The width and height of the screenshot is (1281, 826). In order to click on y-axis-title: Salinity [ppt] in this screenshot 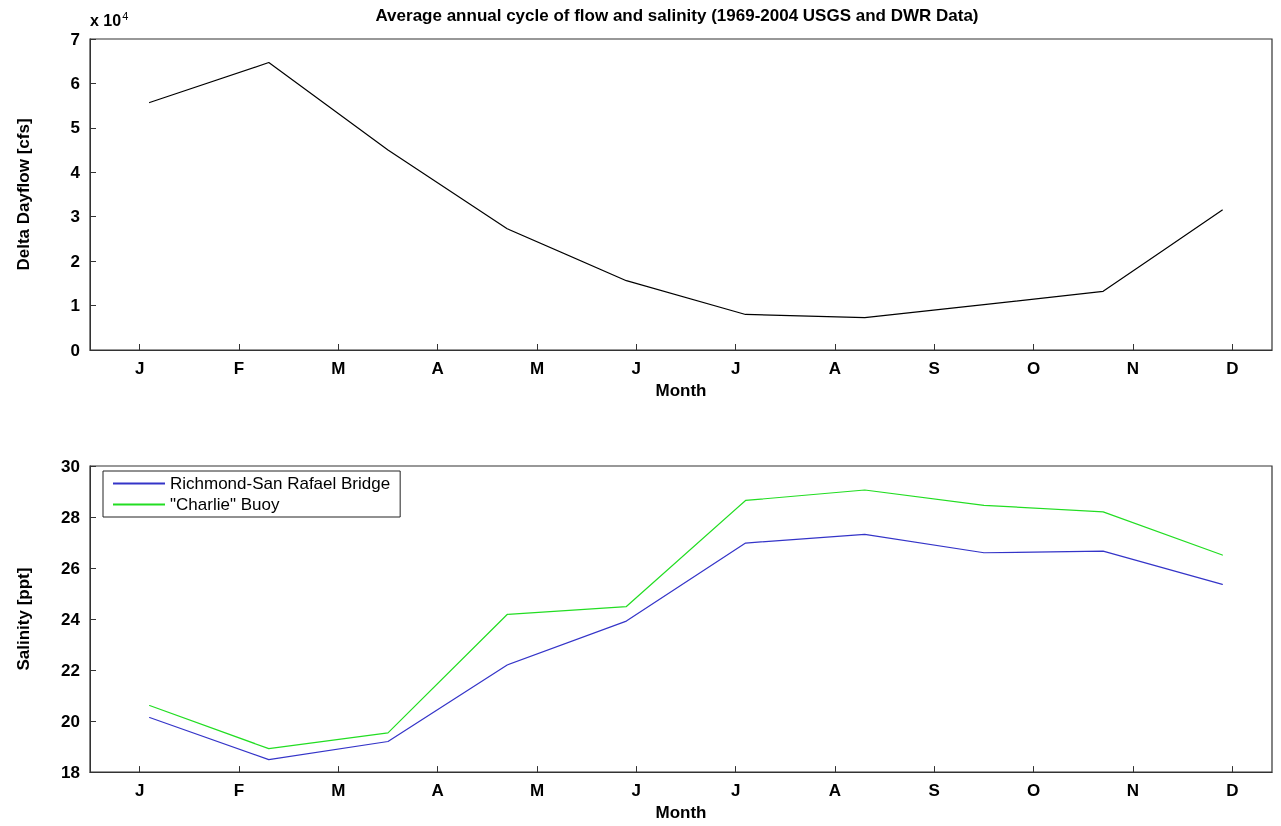, I will do `click(23, 619)`.